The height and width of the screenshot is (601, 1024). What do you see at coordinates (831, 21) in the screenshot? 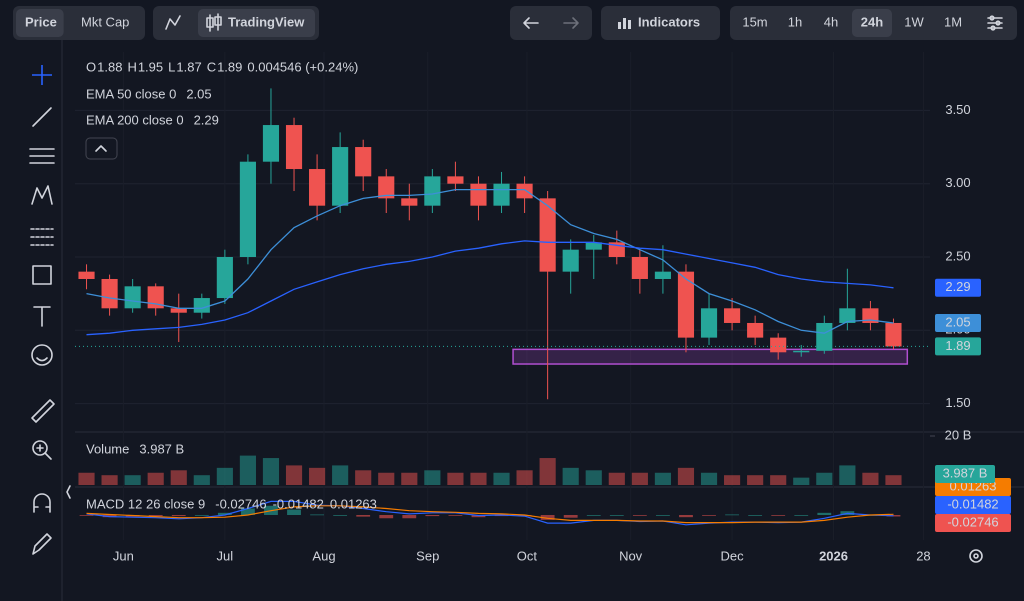
I see `interval: 4h` at bounding box center [831, 21].